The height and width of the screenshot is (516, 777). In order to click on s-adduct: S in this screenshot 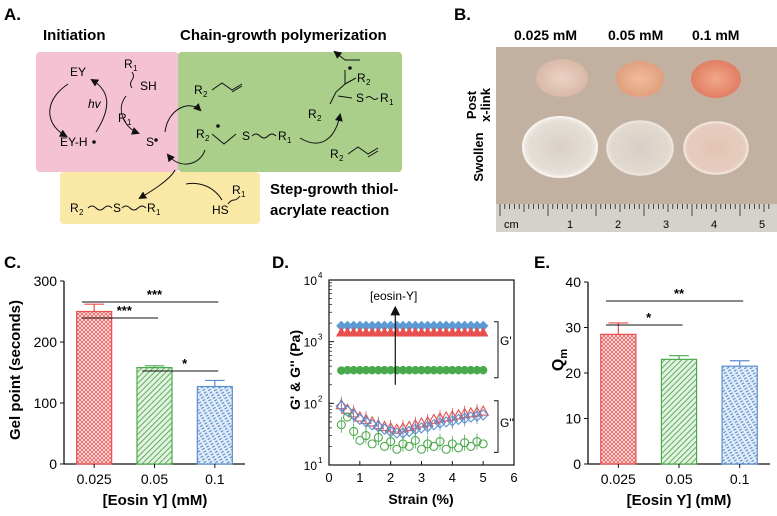, I will do `click(246, 136)`.